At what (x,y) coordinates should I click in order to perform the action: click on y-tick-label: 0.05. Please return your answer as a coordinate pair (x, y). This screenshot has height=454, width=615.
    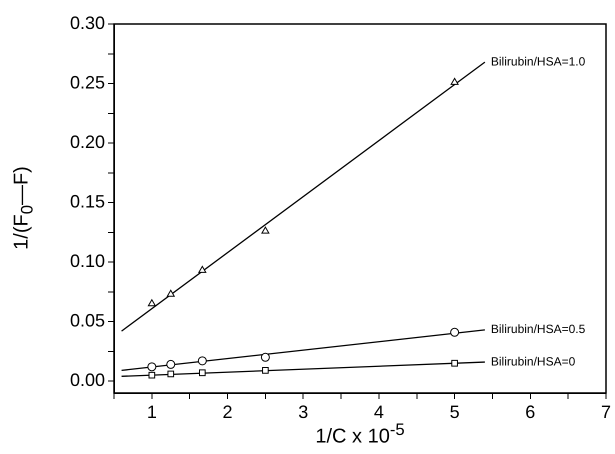
    Looking at the image, I should click on (87, 320).